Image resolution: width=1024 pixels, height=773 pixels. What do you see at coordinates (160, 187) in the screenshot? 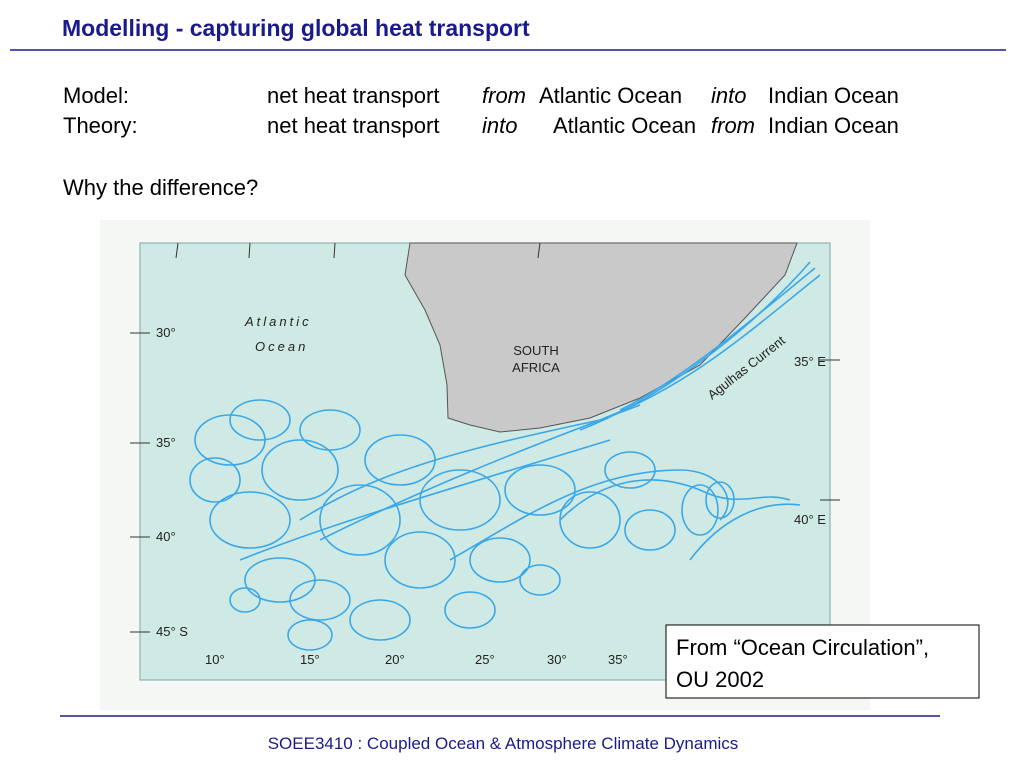
I see `question: Why the difference?` at bounding box center [160, 187].